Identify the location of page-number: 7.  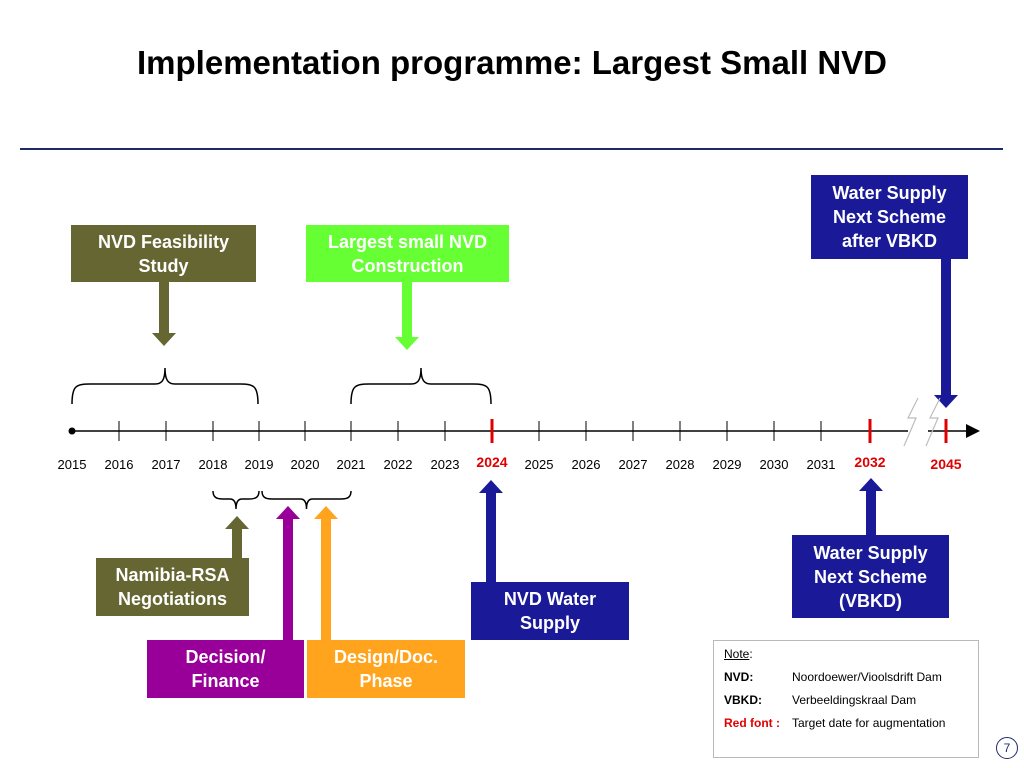
(1007, 748).